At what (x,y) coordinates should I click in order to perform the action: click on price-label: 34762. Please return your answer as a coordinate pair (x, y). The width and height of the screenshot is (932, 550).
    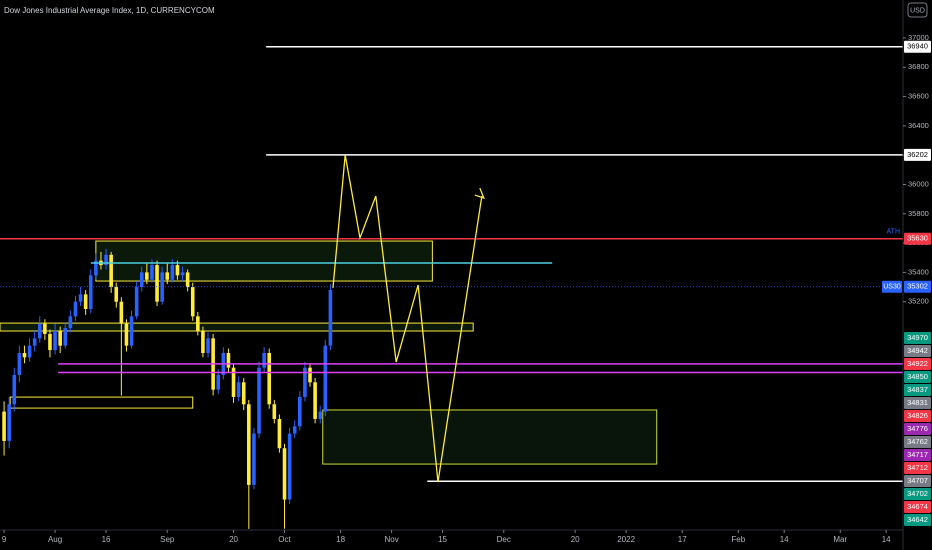
    Looking at the image, I should click on (917, 441).